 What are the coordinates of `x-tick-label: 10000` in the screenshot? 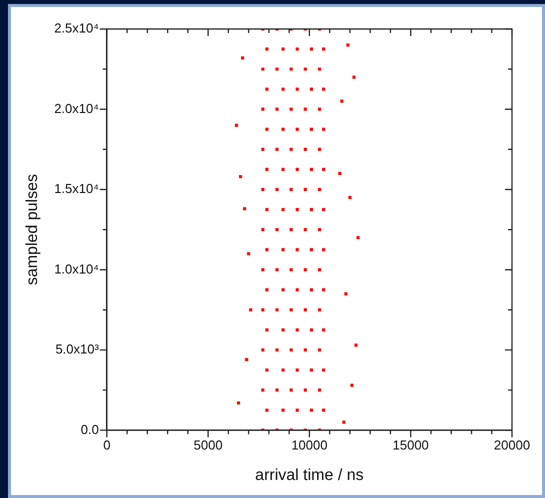 It's located at (309, 445).